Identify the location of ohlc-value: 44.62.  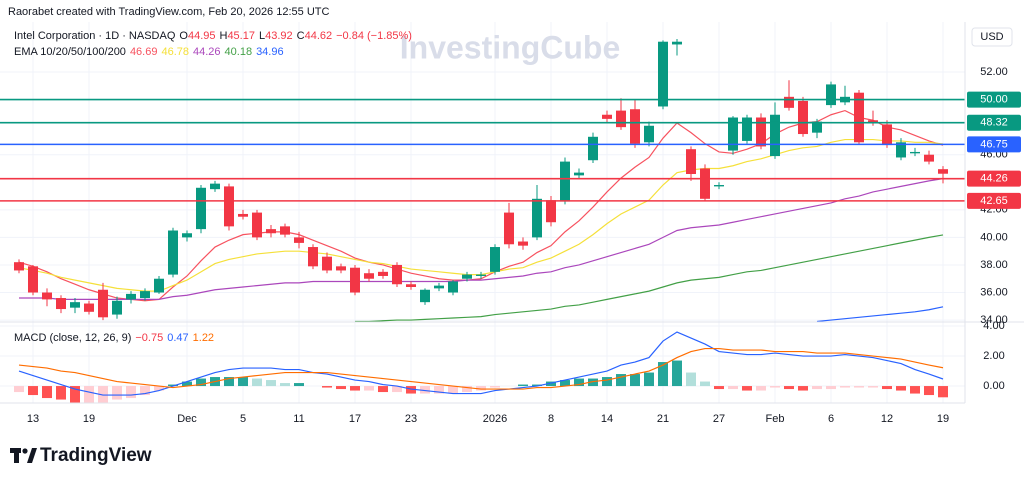
(319, 36).